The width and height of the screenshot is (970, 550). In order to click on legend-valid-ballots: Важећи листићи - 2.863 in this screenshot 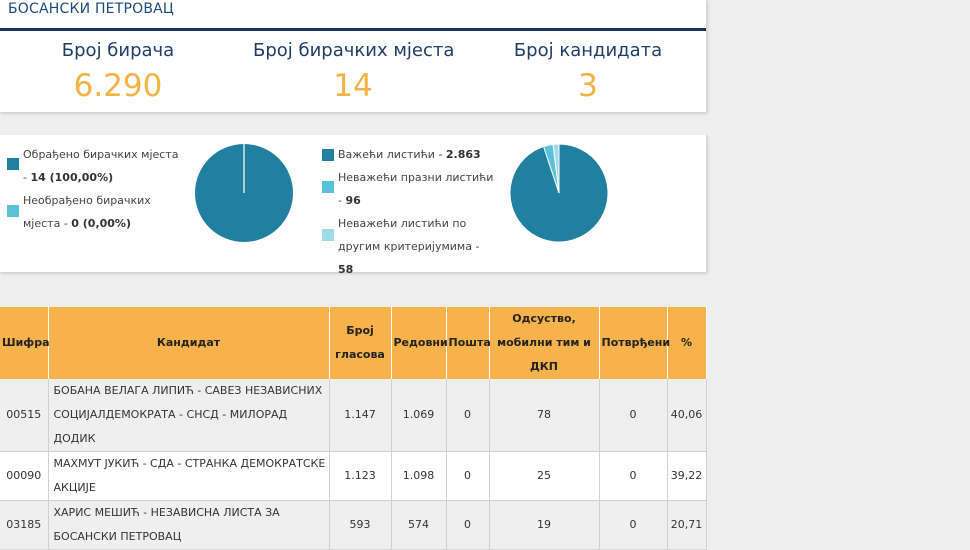, I will do `click(418, 154)`.